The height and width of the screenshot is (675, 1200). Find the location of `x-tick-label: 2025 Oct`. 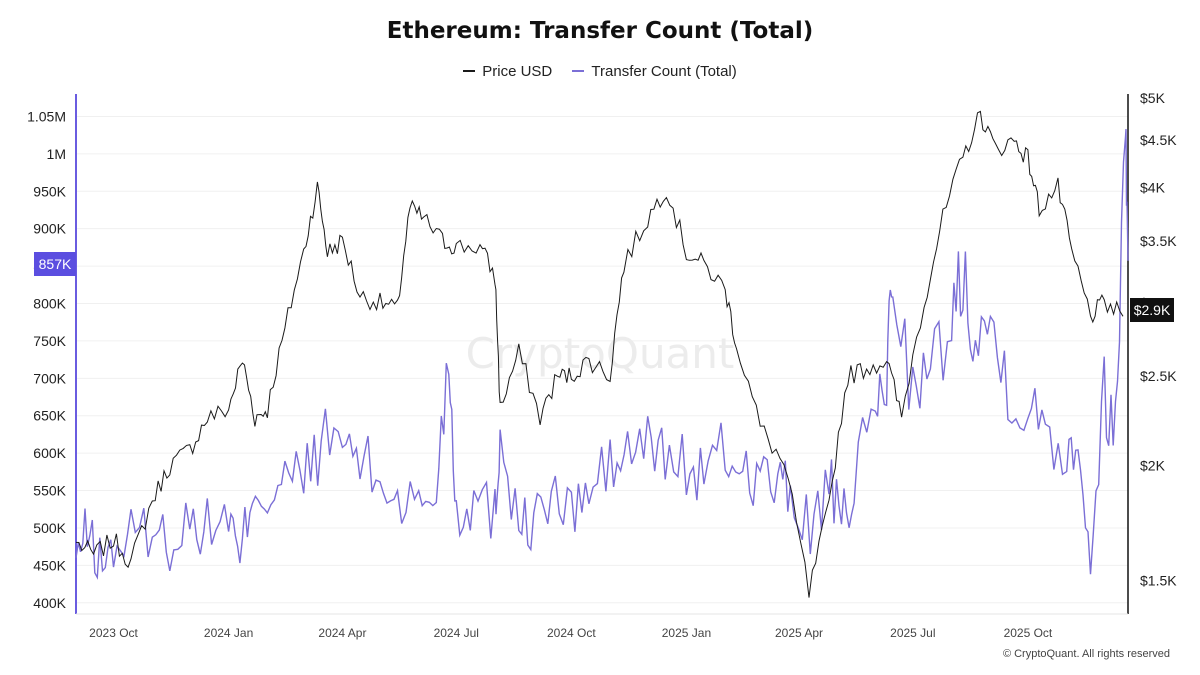

x-tick-label: 2025 Oct is located at coordinates (1028, 633).